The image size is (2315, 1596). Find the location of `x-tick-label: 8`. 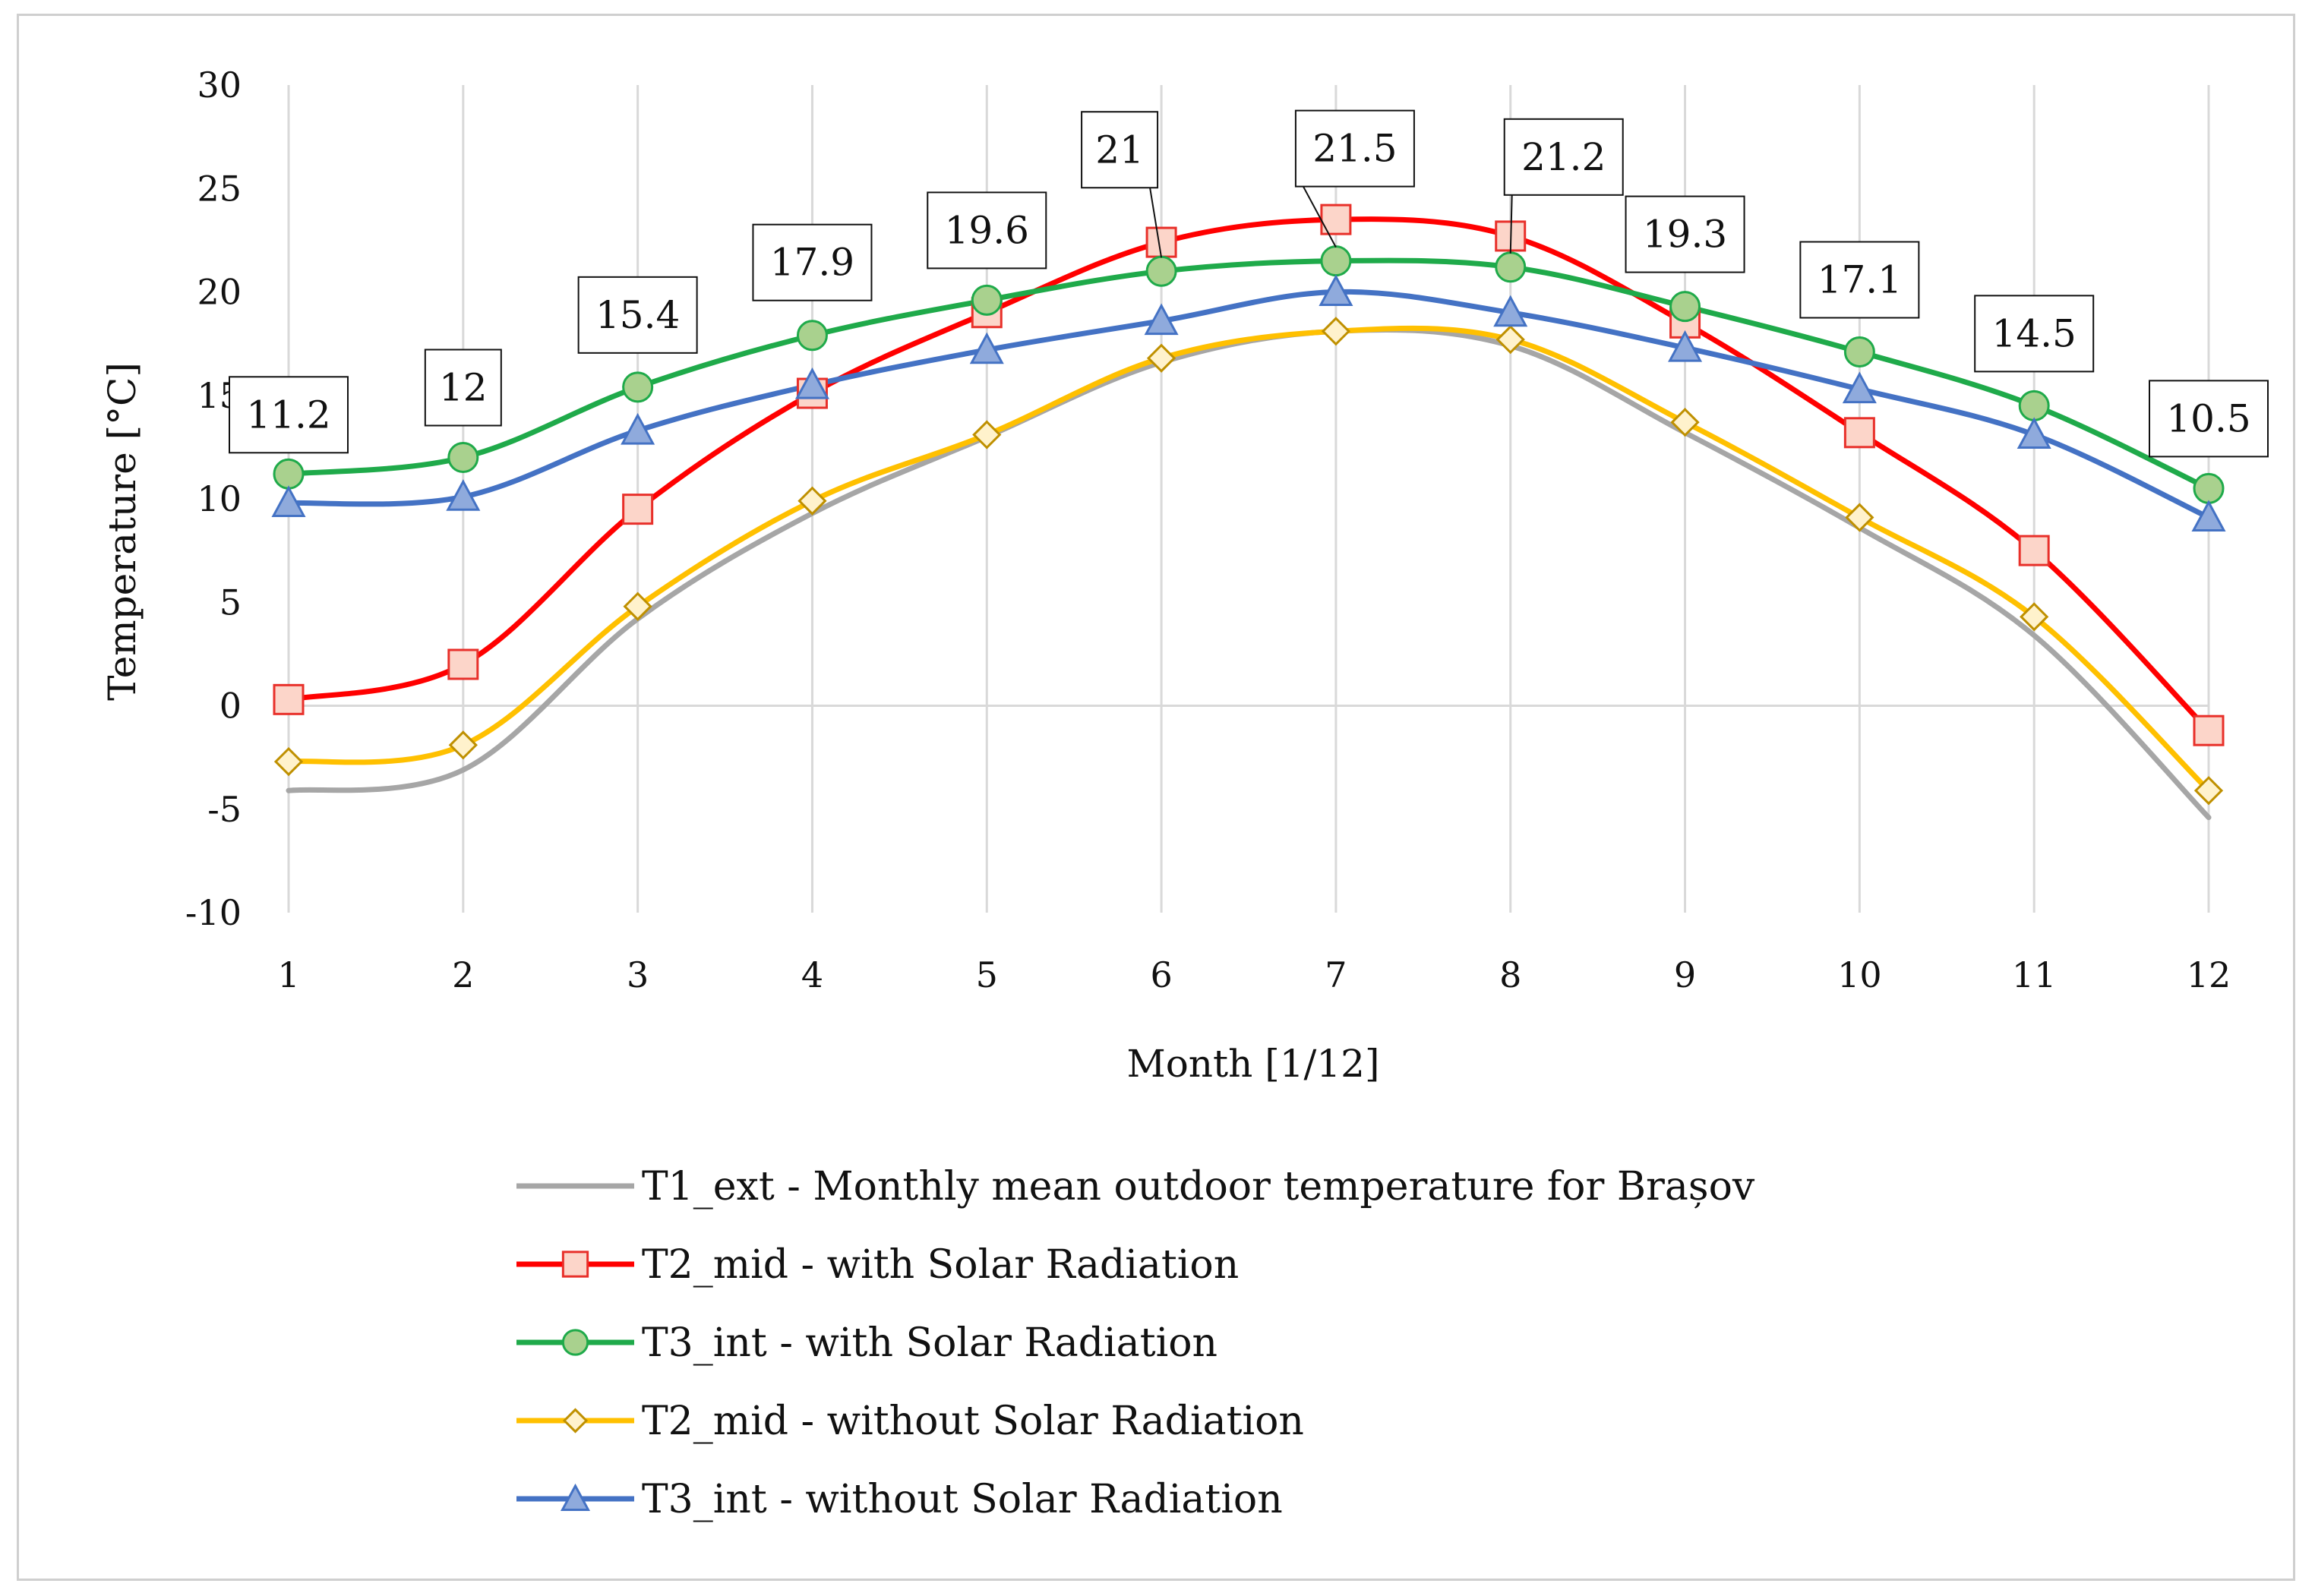

x-tick-label: 8 is located at coordinates (1510, 975).